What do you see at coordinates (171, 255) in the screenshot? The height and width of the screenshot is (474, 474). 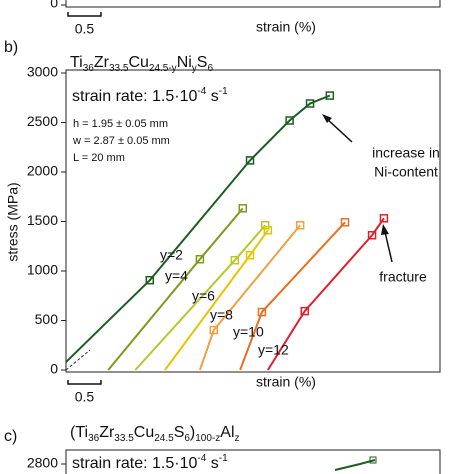 I see `series-label: y=2` at bounding box center [171, 255].